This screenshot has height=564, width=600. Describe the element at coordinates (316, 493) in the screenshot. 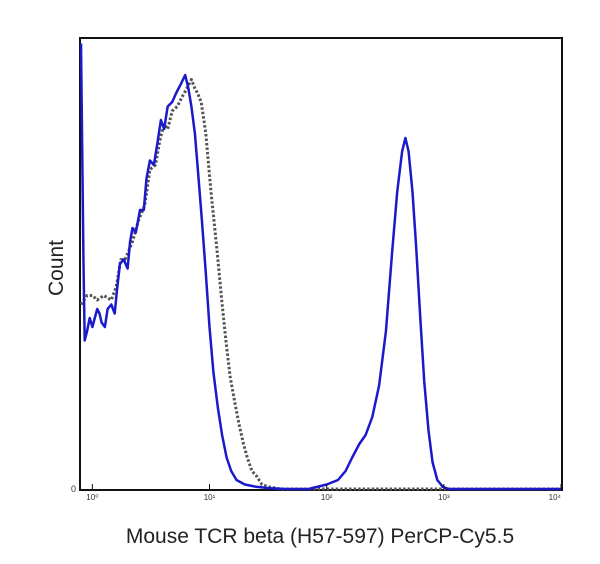

I see `tick-layer: 10⁰ 10¹ 10² 10³ 10⁴ 0` at that location.